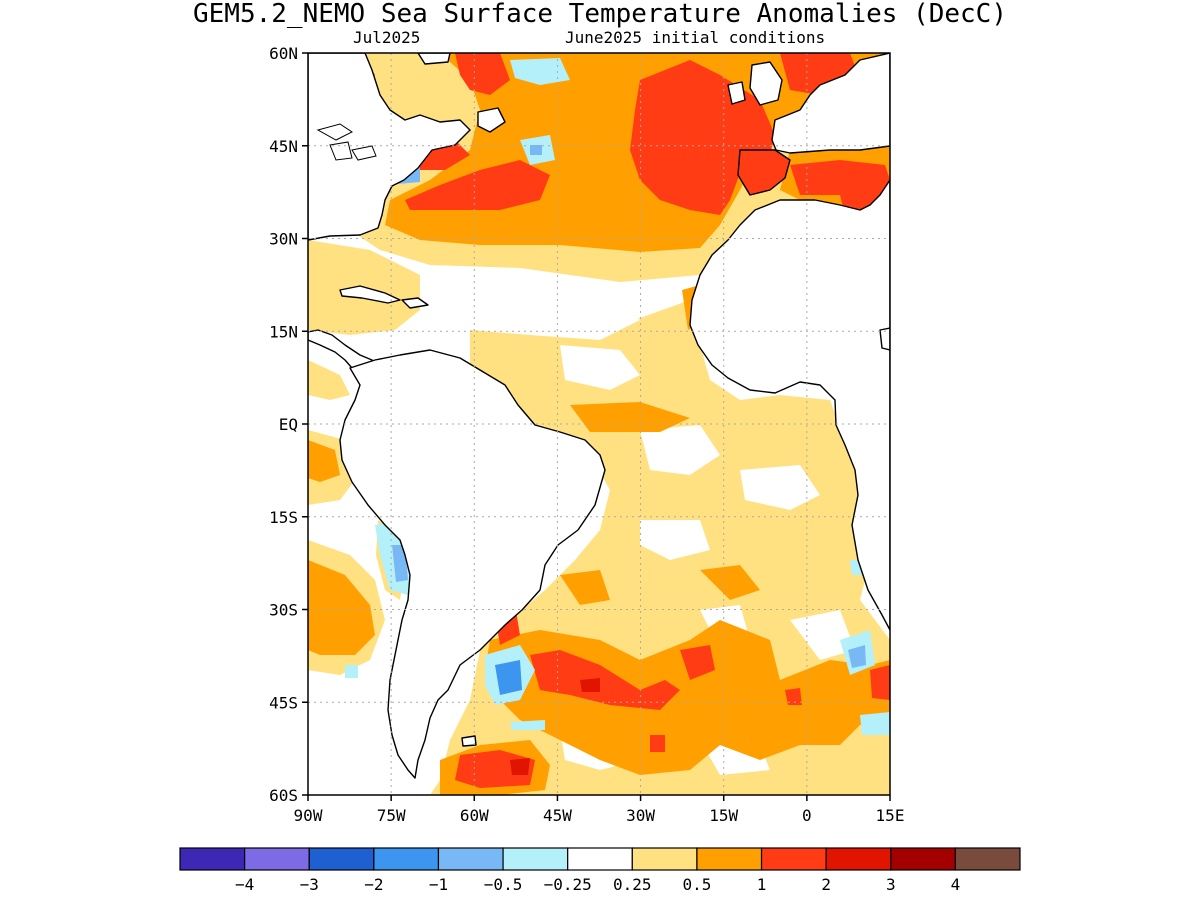  What do you see at coordinates (884, 339) in the screenshot?
I see `madagascar-edge-land` at bounding box center [884, 339].